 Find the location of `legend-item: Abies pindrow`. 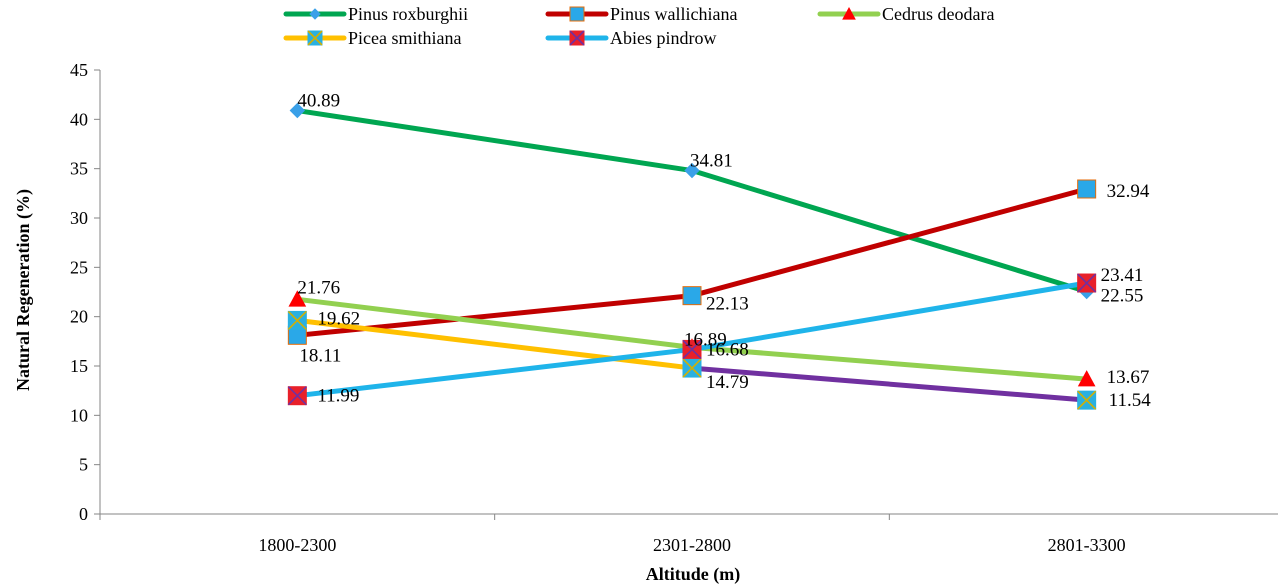

legend-item: Abies pindrow is located at coordinates (631, 38).